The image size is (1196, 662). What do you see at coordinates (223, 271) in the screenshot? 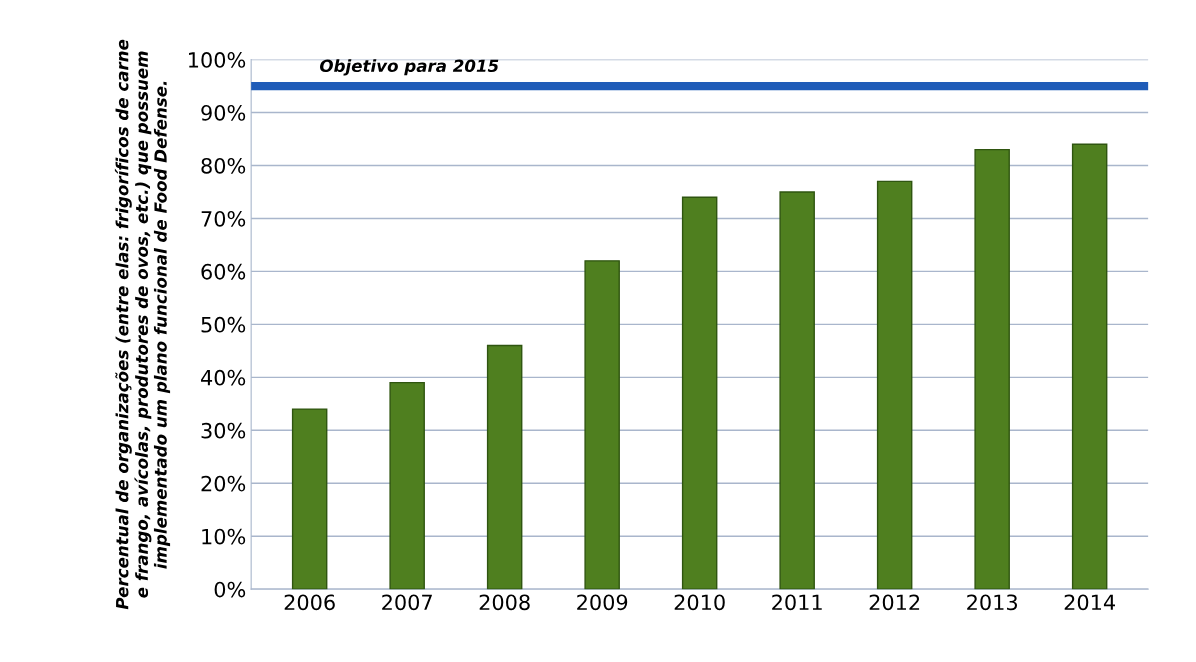
I see `y-tick-label: 60%` at bounding box center [223, 271].